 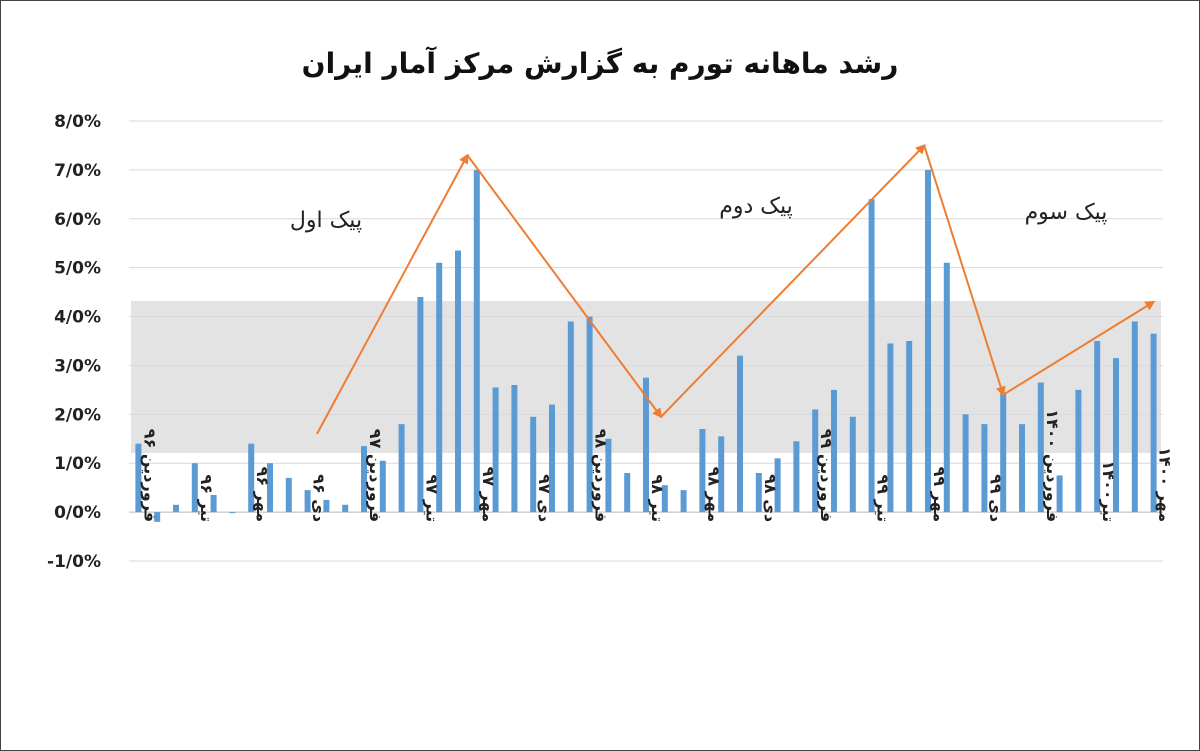 What do you see at coordinates (206, 499) in the screenshot?
I see `x-tick-label: تیر ۹۶` at bounding box center [206, 499].